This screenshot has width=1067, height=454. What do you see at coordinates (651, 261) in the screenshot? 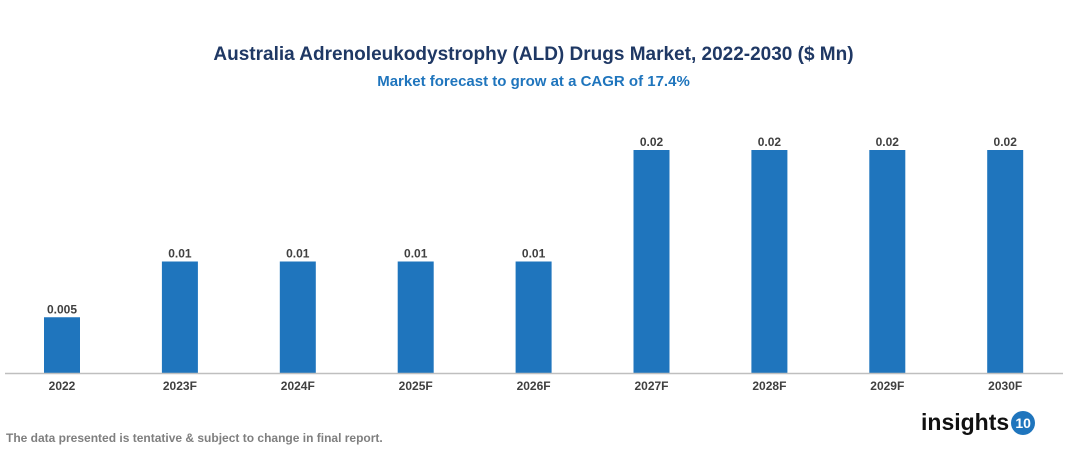
I see `bar-2027F` at bounding box center [651, 261].